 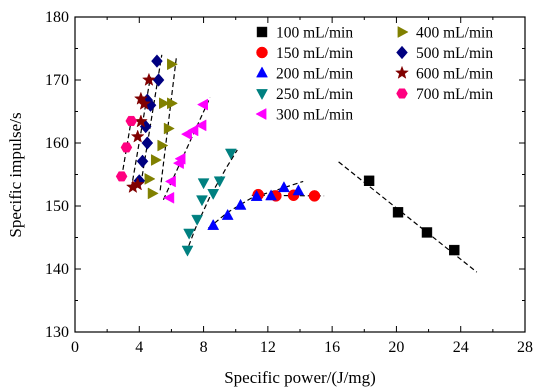 I want to click on y-tick-label: 160, so click(x=57, y=143).